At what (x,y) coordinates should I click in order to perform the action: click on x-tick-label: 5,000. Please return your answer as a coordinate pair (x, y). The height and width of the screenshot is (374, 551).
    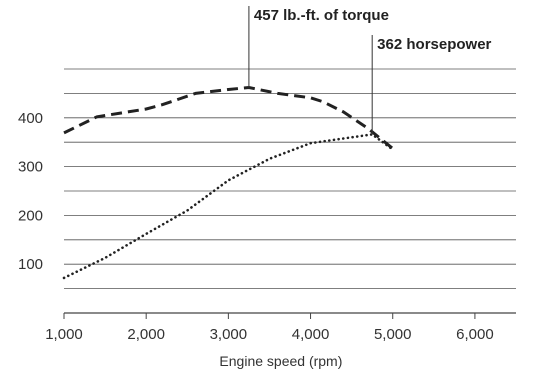
    Looking at the image, I should click on (393, 334).